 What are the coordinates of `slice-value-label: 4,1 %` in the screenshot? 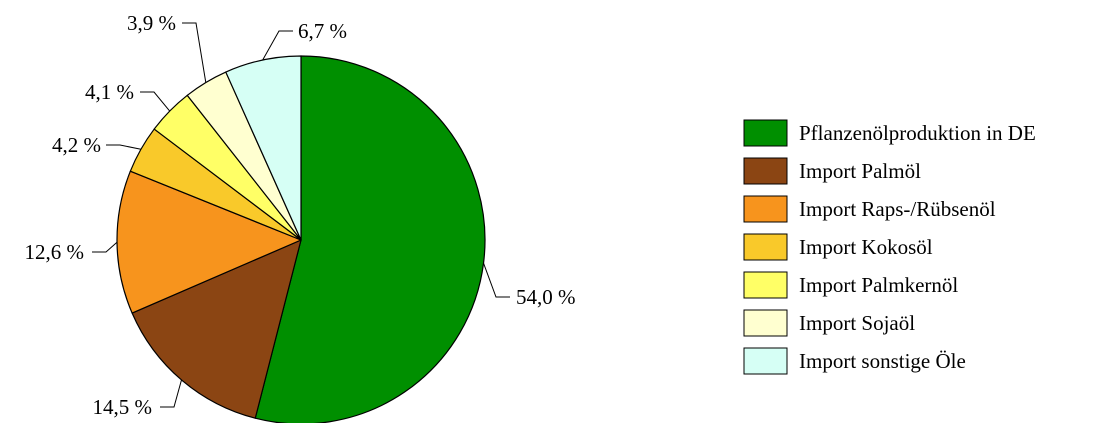 It's located at (109, 92).